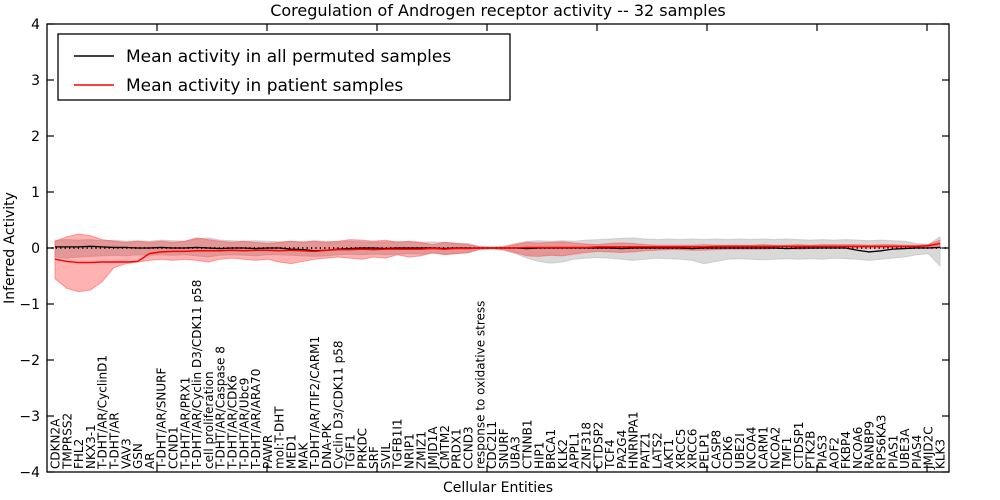 This screenshot has width=1000, height=500. What do you see at coordinates (115, 441) in the screenshot?
I see `x-tick-label: T-DHT/AR` at bounding box center [115, 441].